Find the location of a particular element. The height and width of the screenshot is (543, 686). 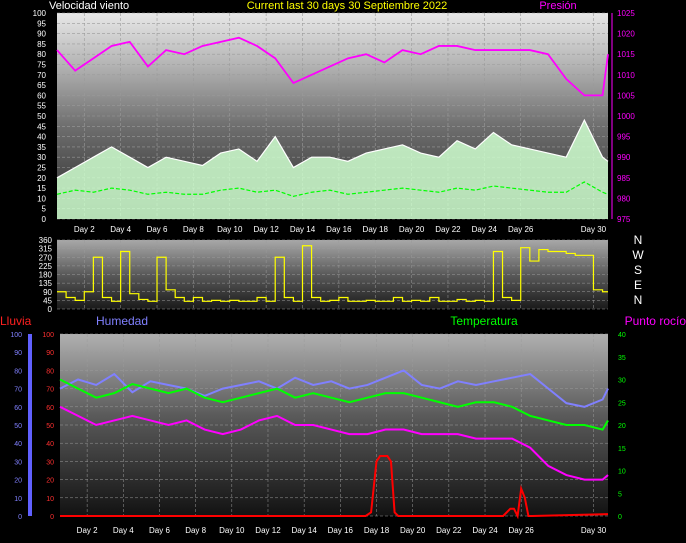

y-tick-label: 50 is located at coordinates (41, 116).